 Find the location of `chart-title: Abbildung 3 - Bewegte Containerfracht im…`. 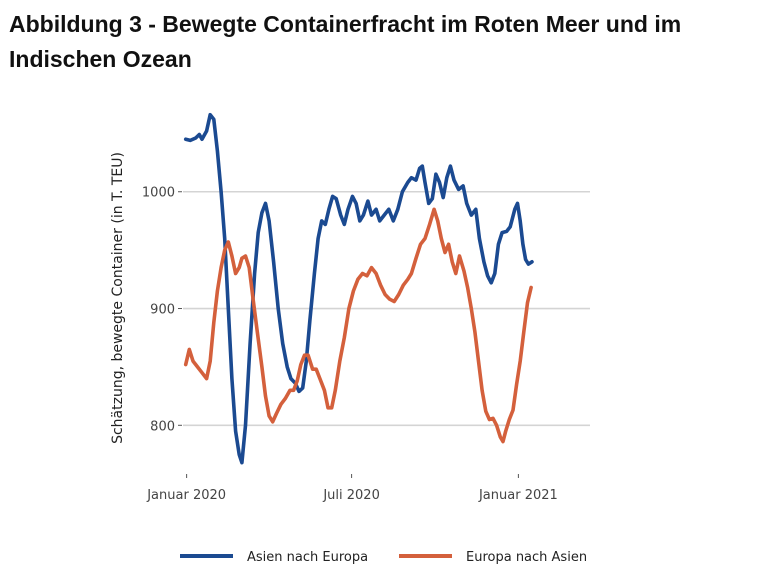

chart-title: Abbildung 3 - Bewegte Containerfracht im… is located at coordinates (345, 41).